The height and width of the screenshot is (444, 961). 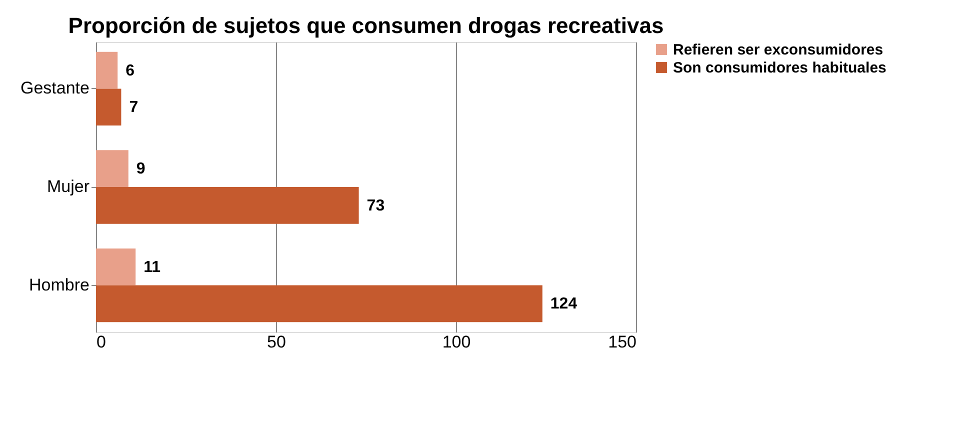 I want to click on legend-label: Refieren ser exconsumidores, so click(x=778, y=50).